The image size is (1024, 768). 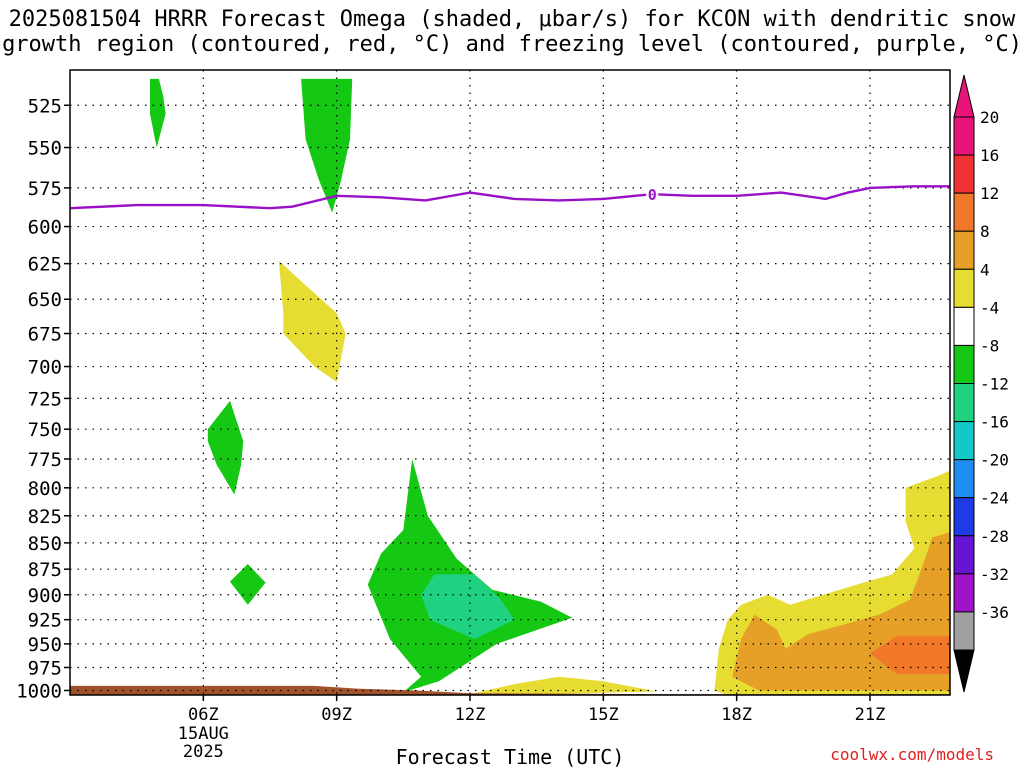 What do you see at coordinates (510, 690) in the screenshot?
I see `terrain-region` at bounding box center [510, 690].